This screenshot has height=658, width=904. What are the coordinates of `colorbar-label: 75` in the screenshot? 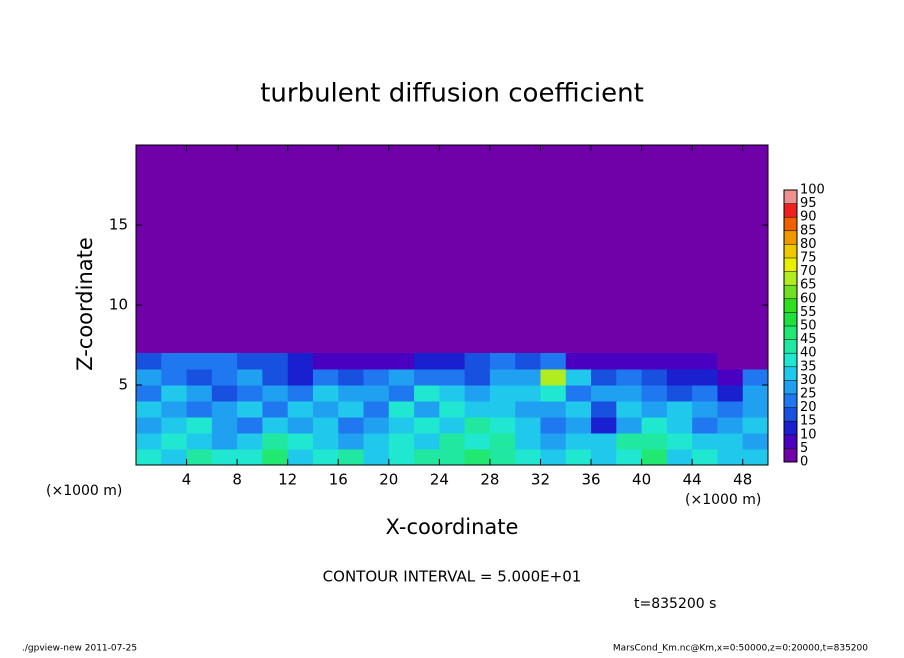 It's located at (808, 258).